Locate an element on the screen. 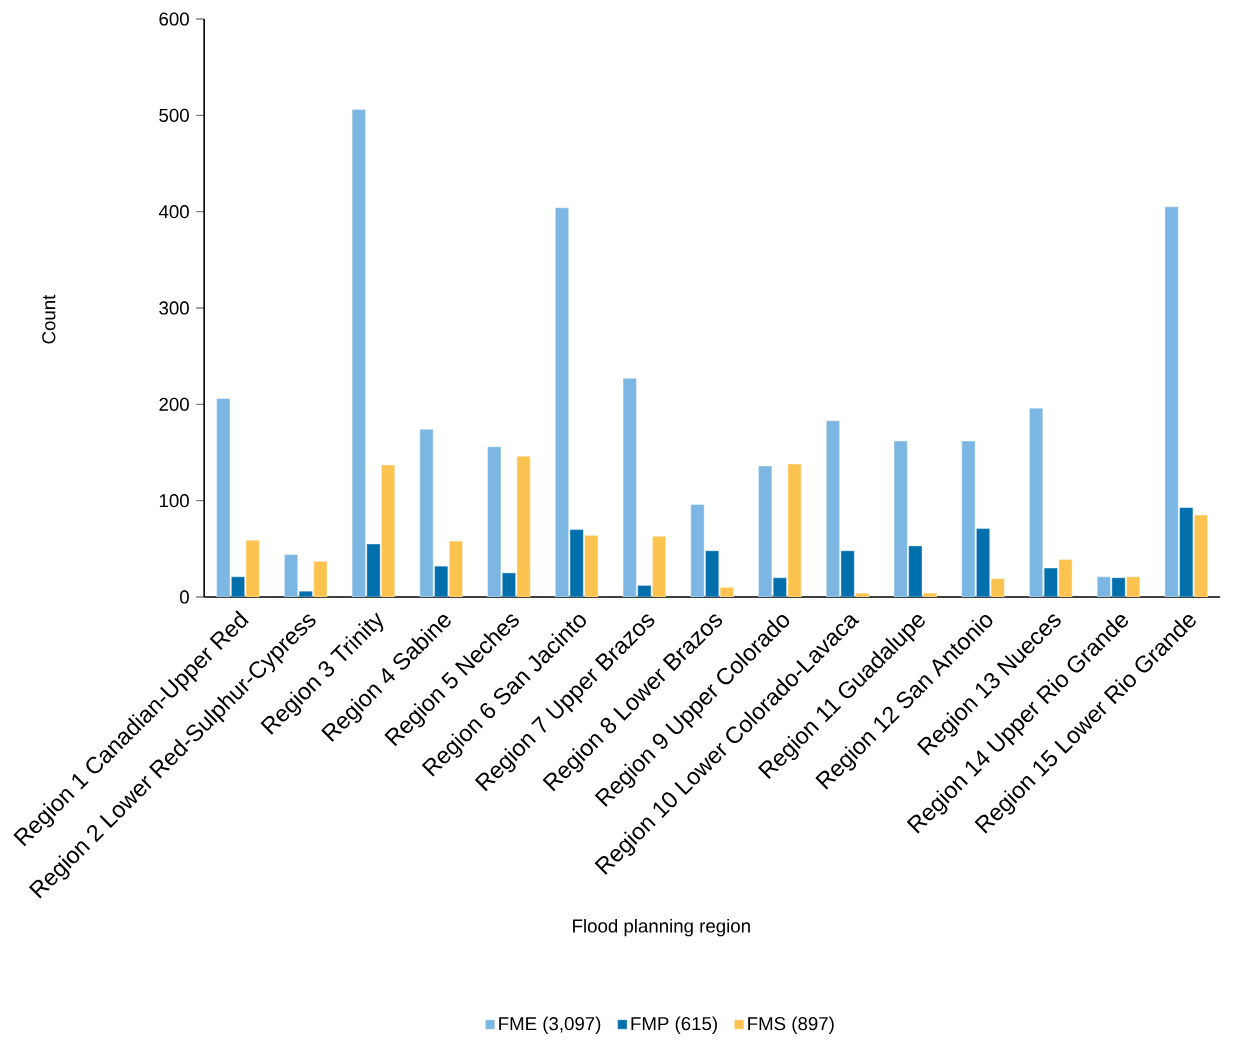  y-tick-label: 0 is located at coordinates (184, 597).